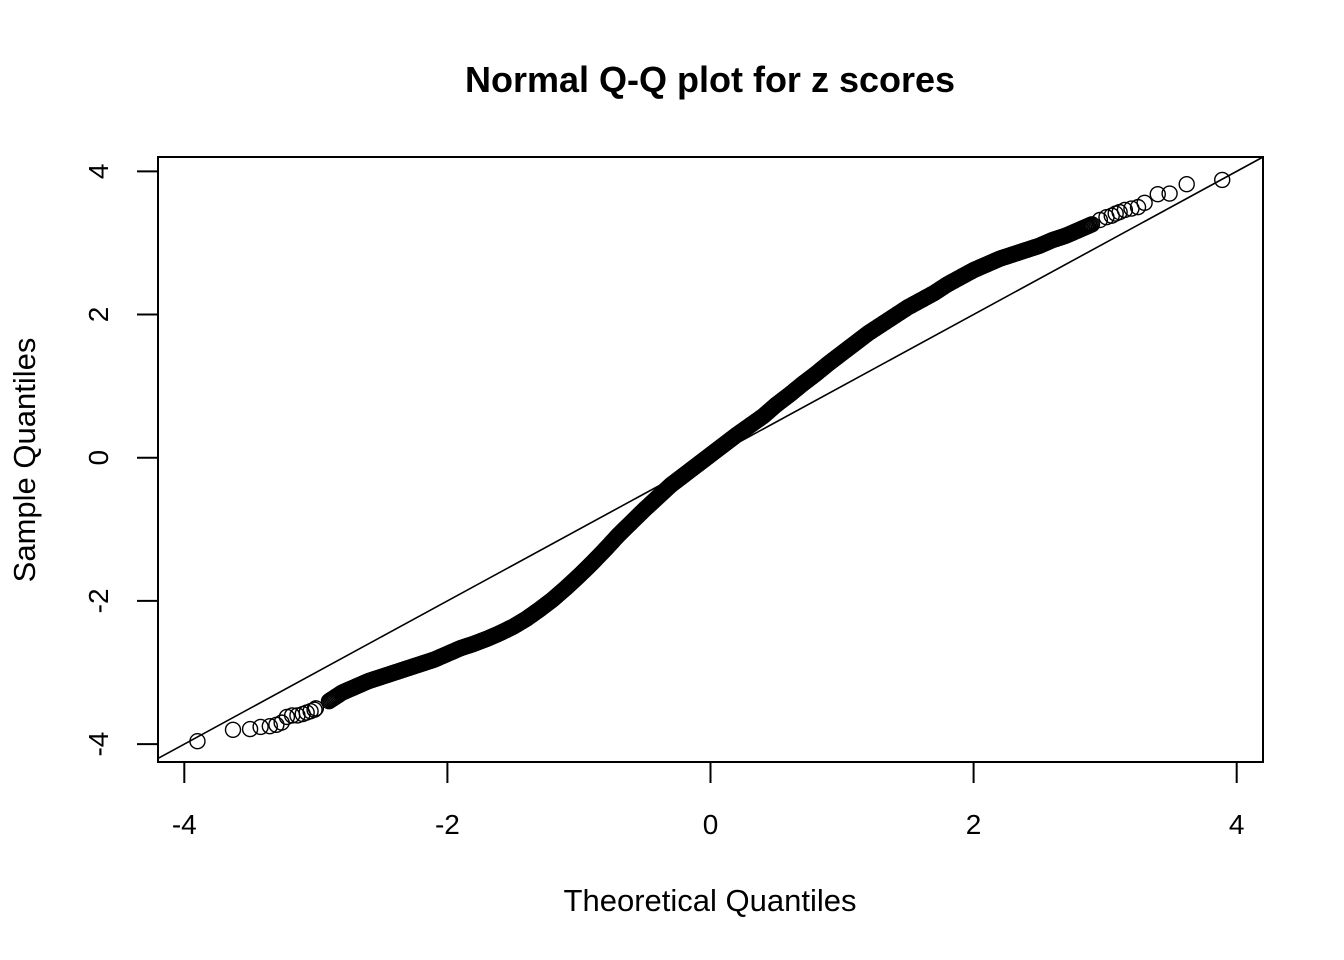 Image resolution: width=1344 pixels, height=960 pixels. Describe the element at coordinates (98, 458) in the screenshot. I see `y-tick-label: 0` at that location.